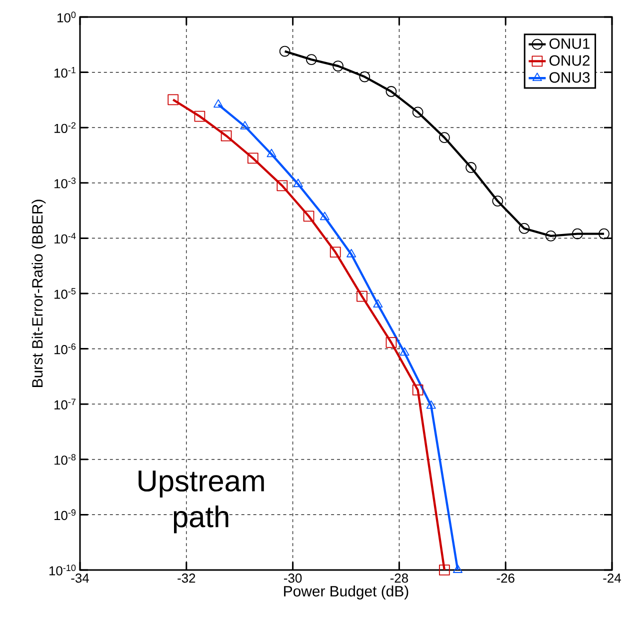 The image size is (635, 622). Describe the element at coordinates (570, 77) in the screenshot. I see `legend-label: ONU3` at that location.